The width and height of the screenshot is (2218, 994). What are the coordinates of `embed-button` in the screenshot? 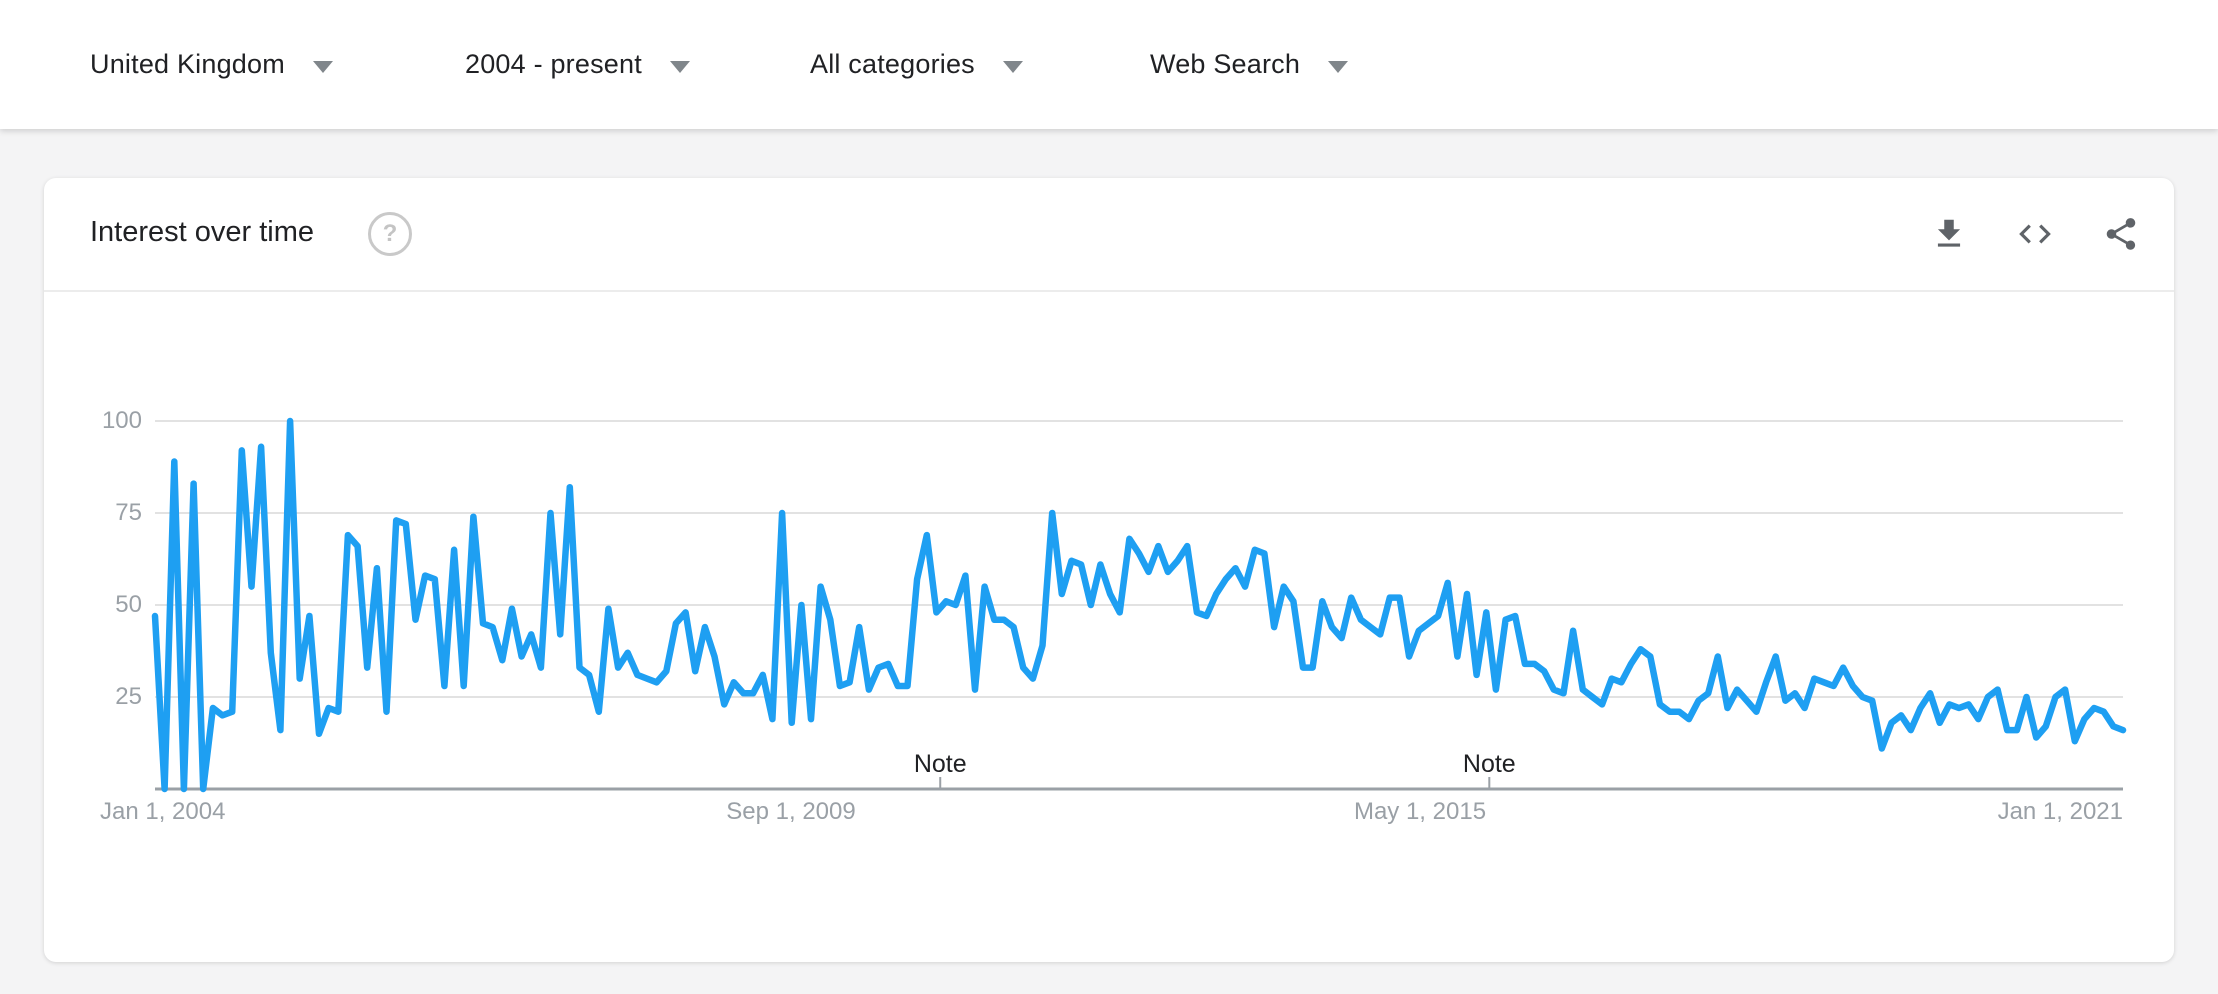 It's located at (2035, 234).